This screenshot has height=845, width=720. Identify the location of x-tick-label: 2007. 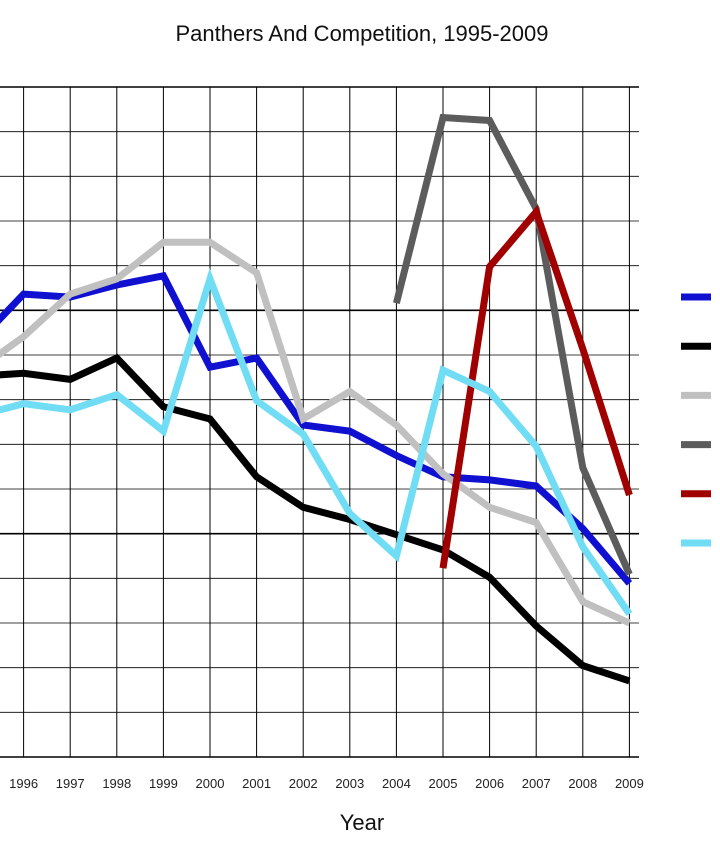
(536, 783).